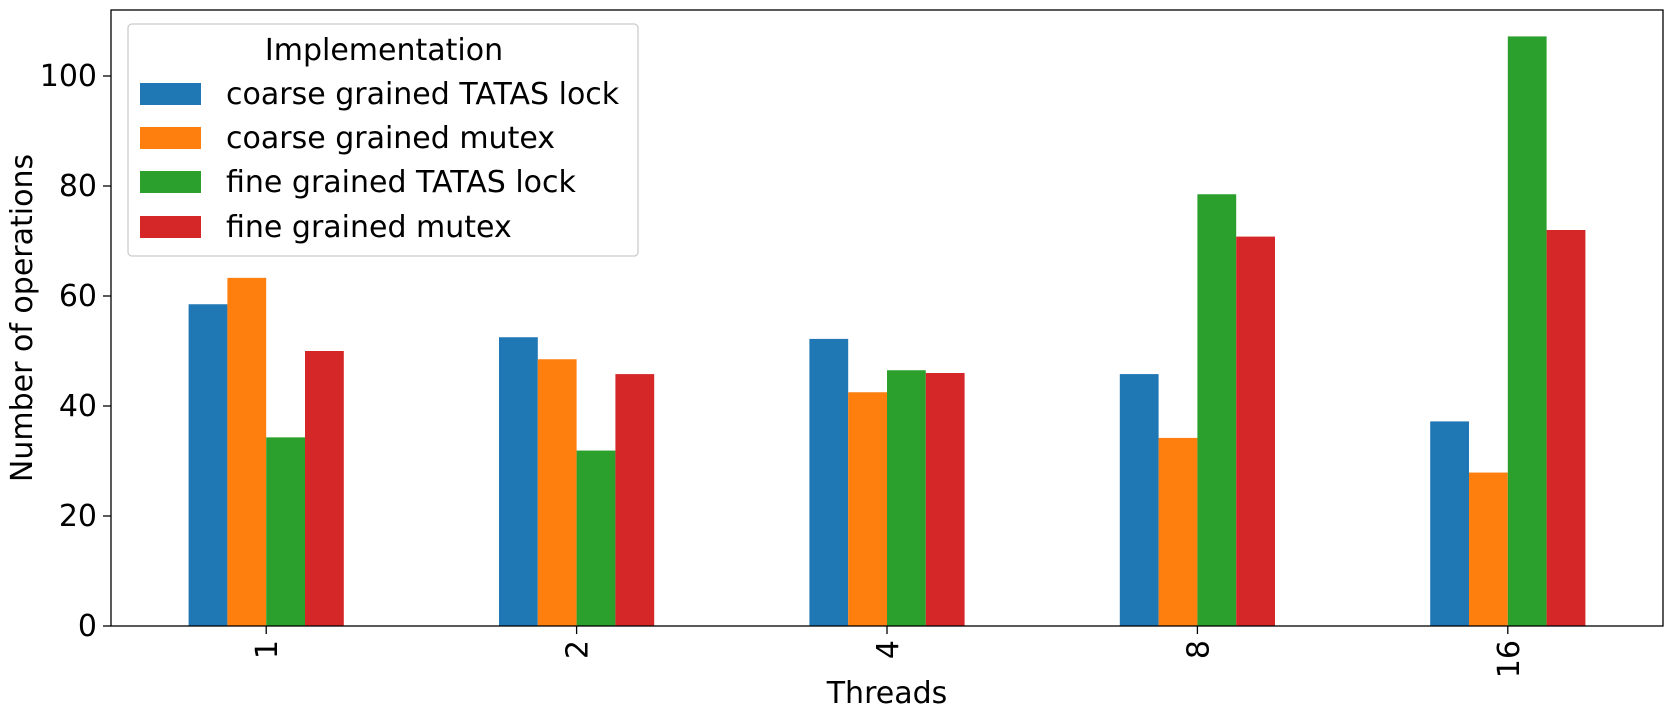  I want to click on x-tick-label: 4, so click(888, 649).